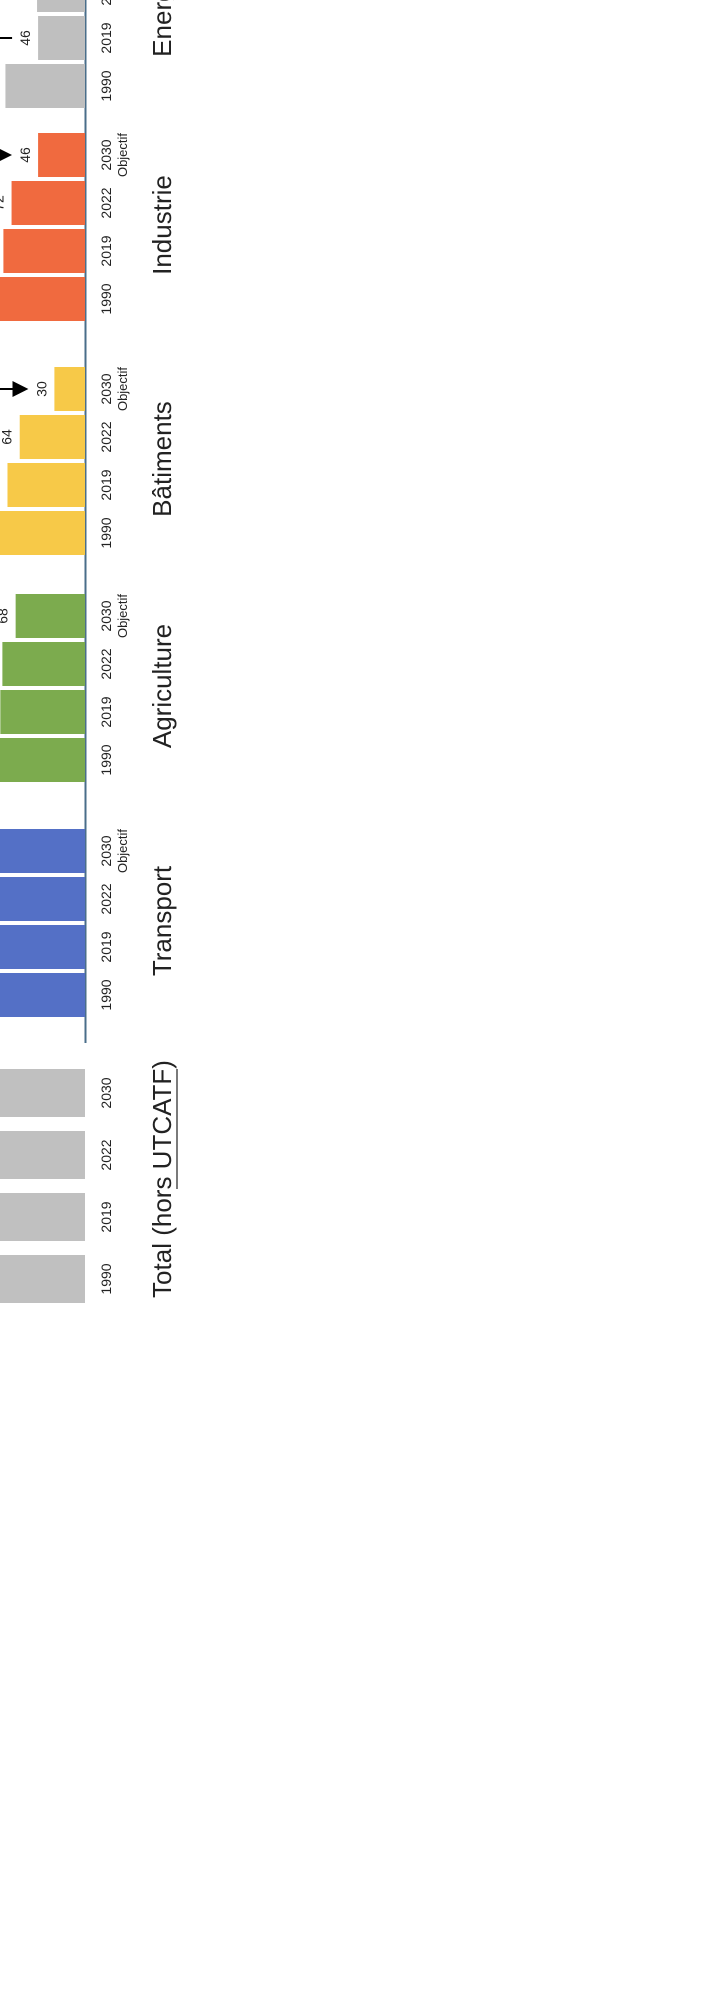 The width and height of the screenshot is (718, 2006). I want to click on group-title: Agriculture, so click(162, 686).